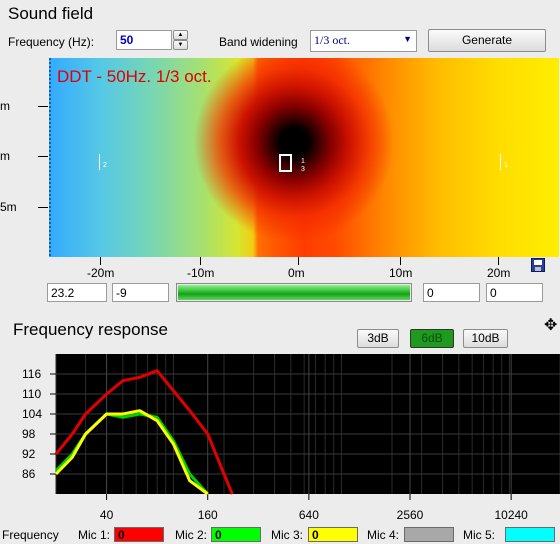 Image resolution: width=560 pixels, height=544 pixels. Describe the element at coordinates (401, 273) in the screenshot. I see `x-tick-label: 10m` at that location.